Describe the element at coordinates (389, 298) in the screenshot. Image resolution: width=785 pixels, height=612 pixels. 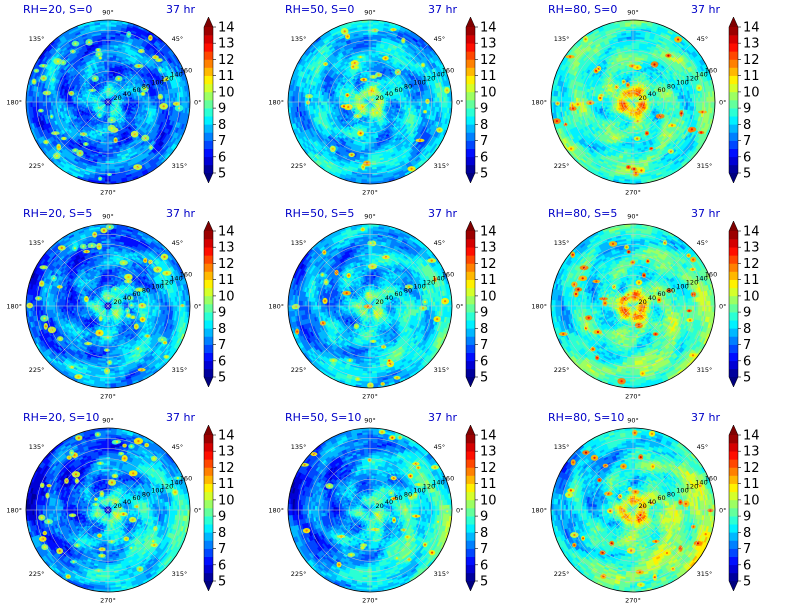
I see `radial-tick-label: 40` at that location.